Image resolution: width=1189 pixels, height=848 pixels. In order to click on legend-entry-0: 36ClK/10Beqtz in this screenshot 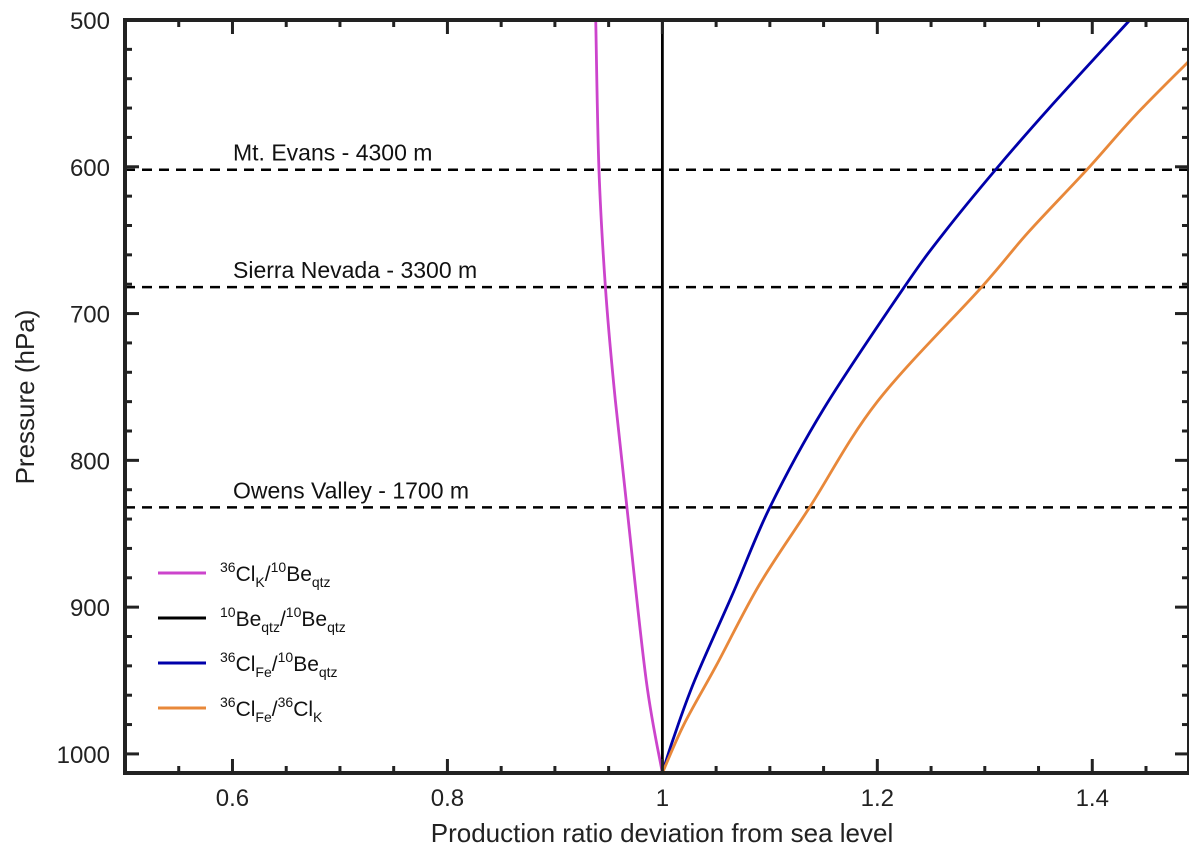, I will do `click(275, 574)`.